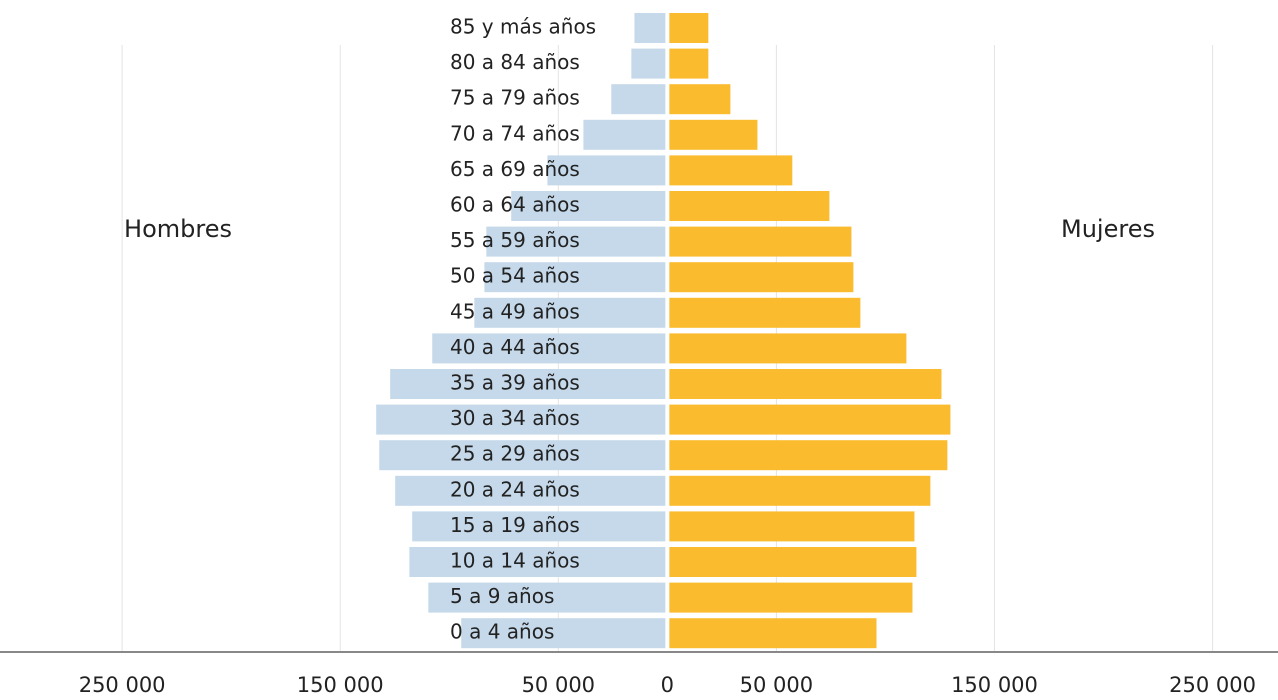  I want to click on category-label: 45 a 49 años, so click(515, 311).